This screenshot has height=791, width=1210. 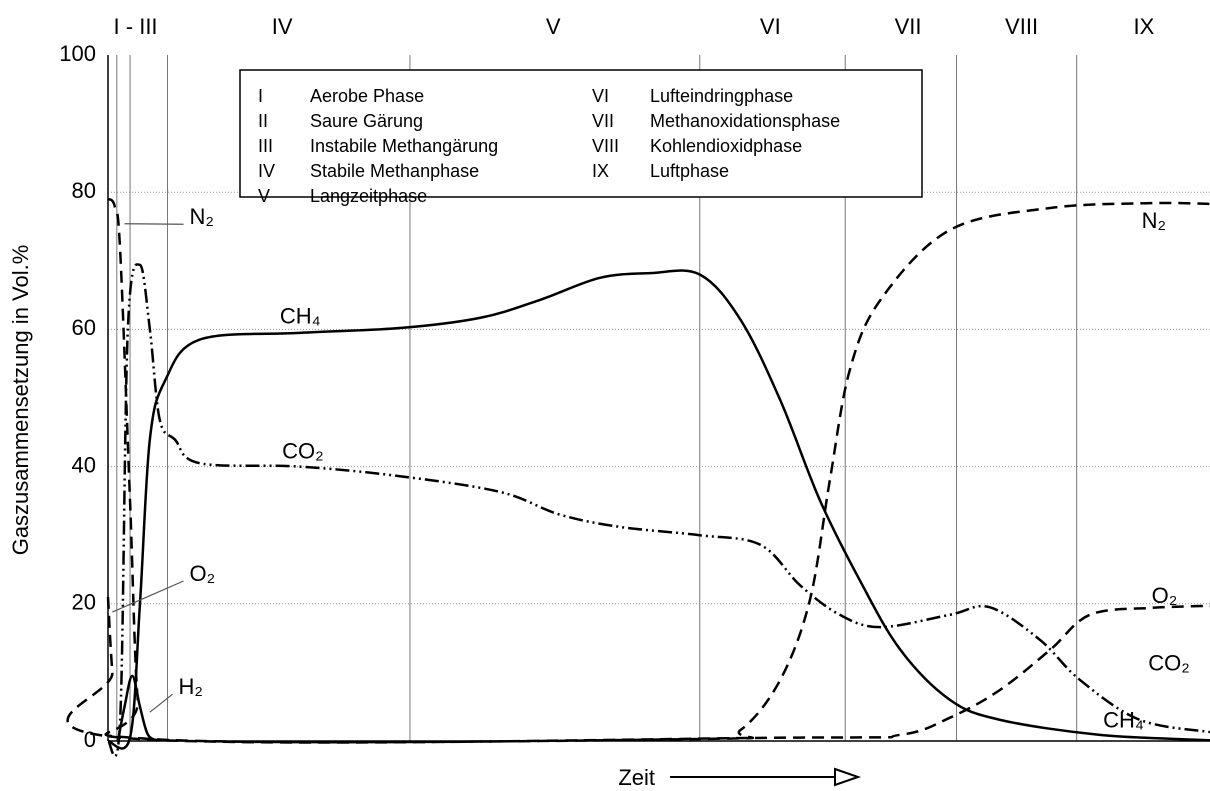 What do you see at coordinates (20, 400) in the screenshot?
I see `y-axis-label: Gaszusammensetzung in Vol.%` at bounding box center [20, 400].